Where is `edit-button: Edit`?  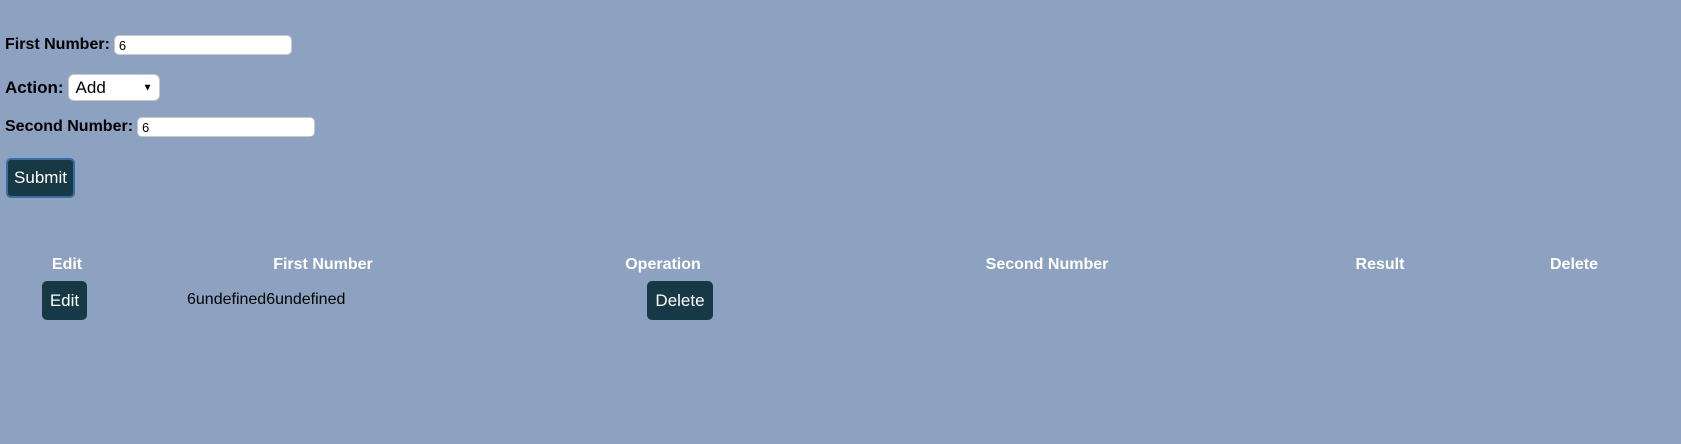
edit-button: Edit is located at coordinates (64, 300).